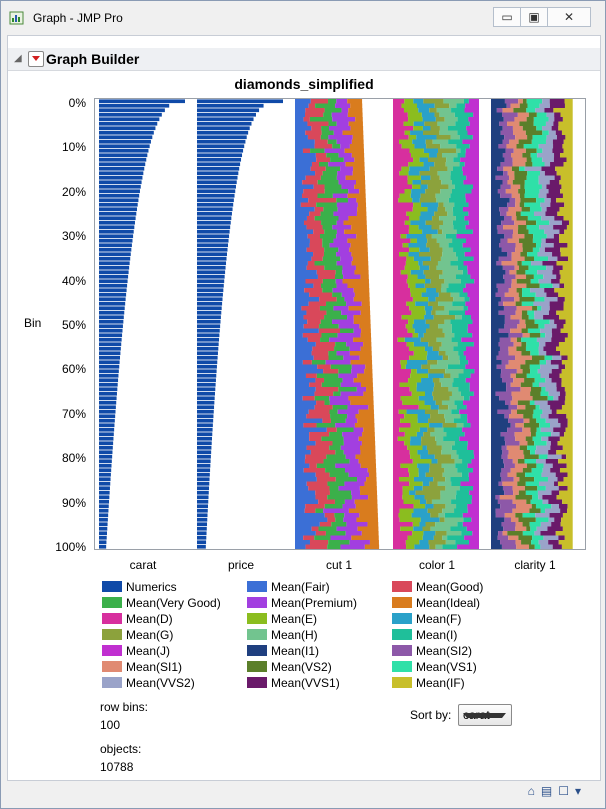 This screenshot has height=809, width=606. Describe the element at coordinates (304, 59) in the screenshot. I see `outline-header: ◢ Graph Builder` at that location.